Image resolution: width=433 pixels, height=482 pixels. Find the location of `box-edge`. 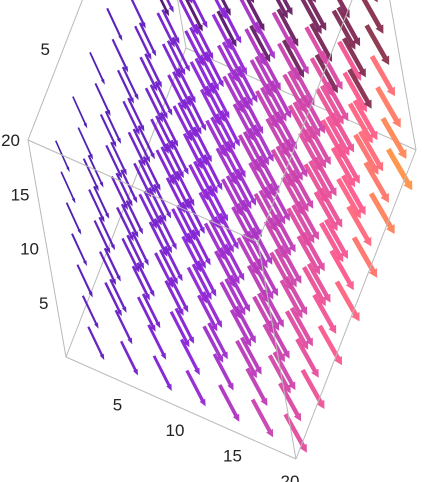

box-edge is located at coordinates (277, 350).